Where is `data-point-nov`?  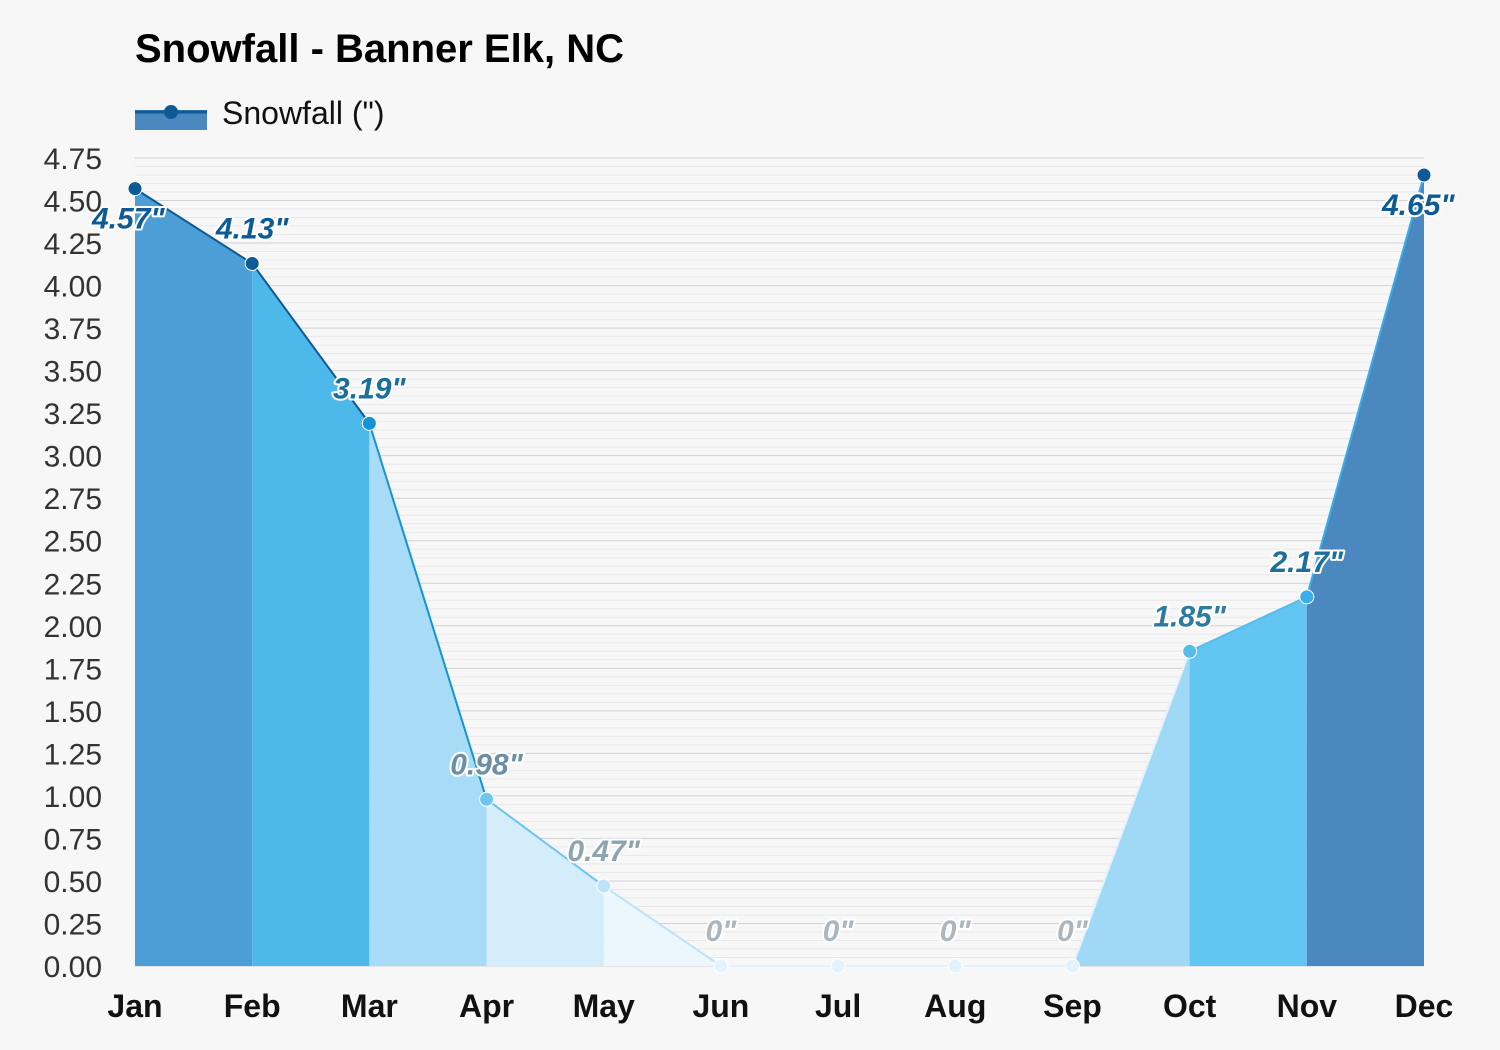 data-point-nov is located at coordinates (1307, 597).